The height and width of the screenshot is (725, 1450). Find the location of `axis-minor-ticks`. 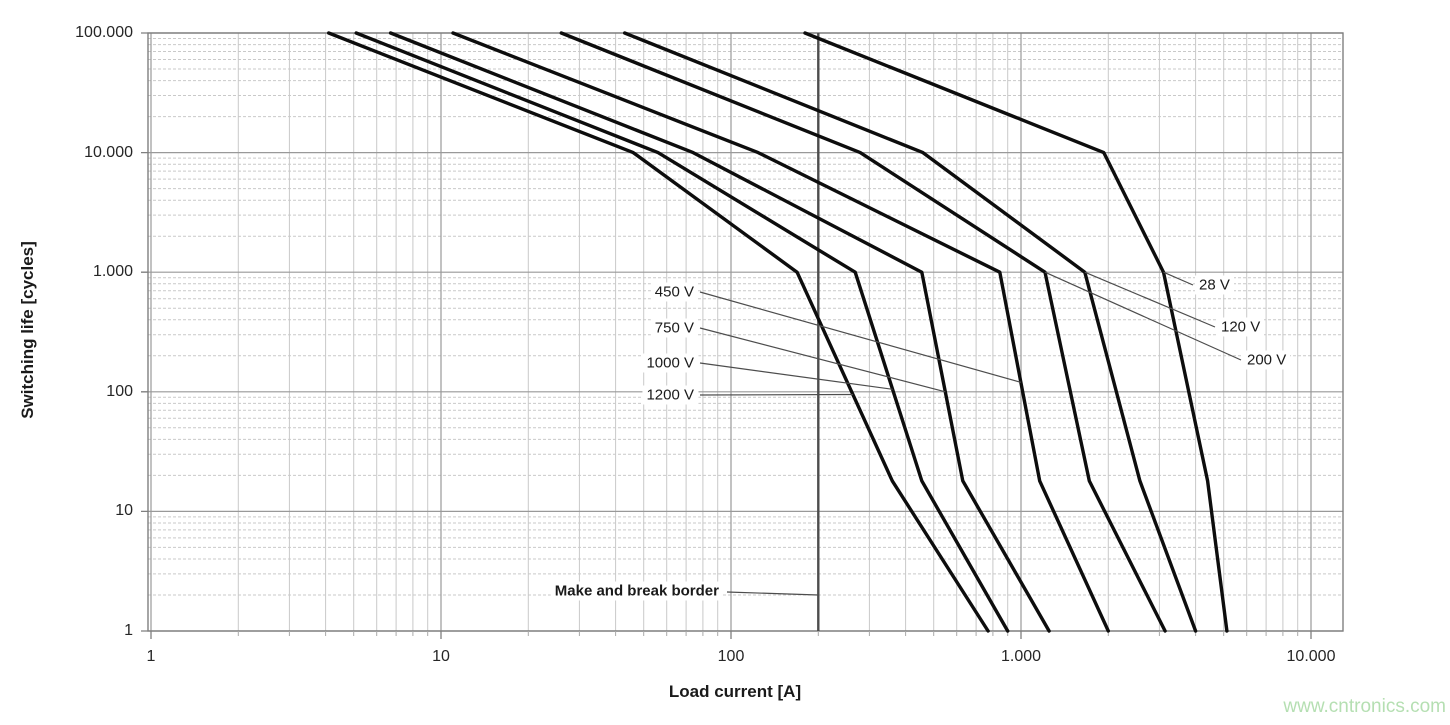

axis-minor-ticks is located at coordinates (768, 633).